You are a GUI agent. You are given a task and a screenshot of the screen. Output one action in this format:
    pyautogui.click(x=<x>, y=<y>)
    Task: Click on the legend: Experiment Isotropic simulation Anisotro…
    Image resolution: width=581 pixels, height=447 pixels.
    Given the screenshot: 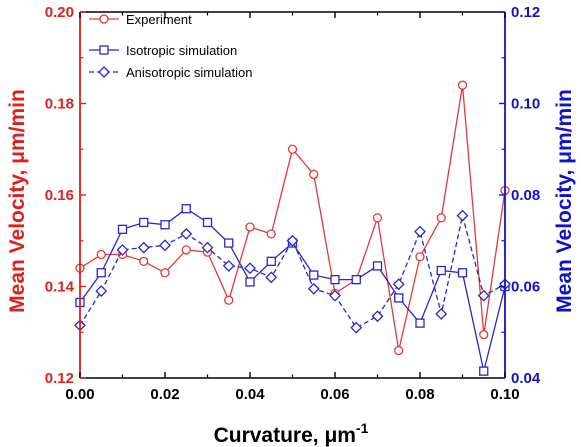 What is the action you would take?
    pyautogui.click(x=170, y=46)
    